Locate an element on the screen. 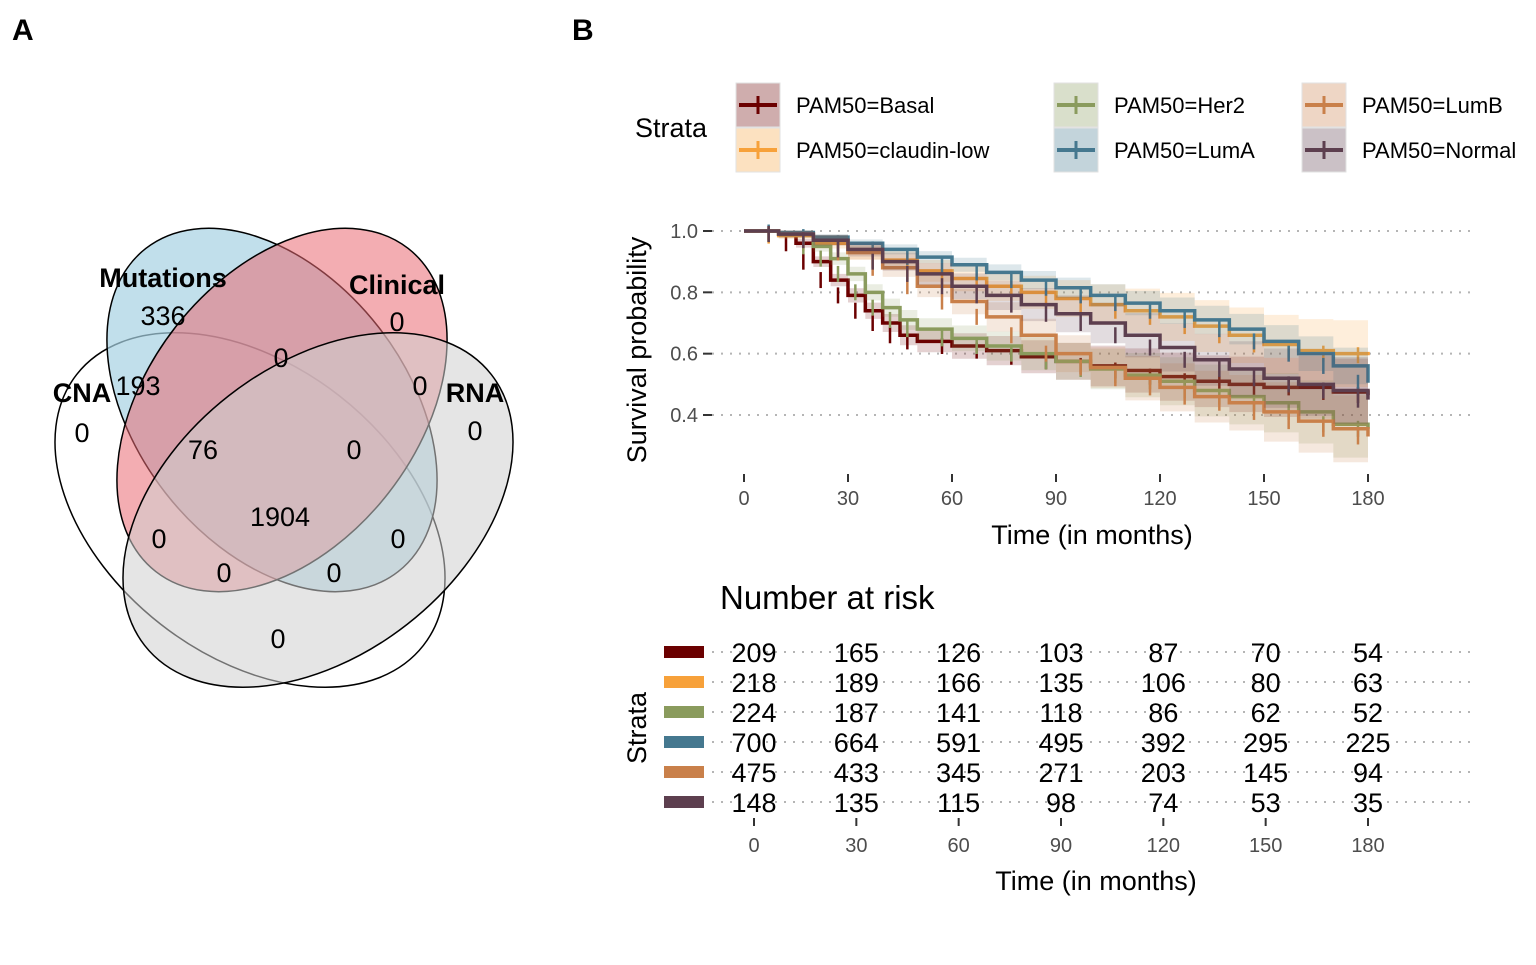 This screenshot has width=1536, height=965. legend-entry-label: PAM50=LumA is located at coordinates (1184, 150).